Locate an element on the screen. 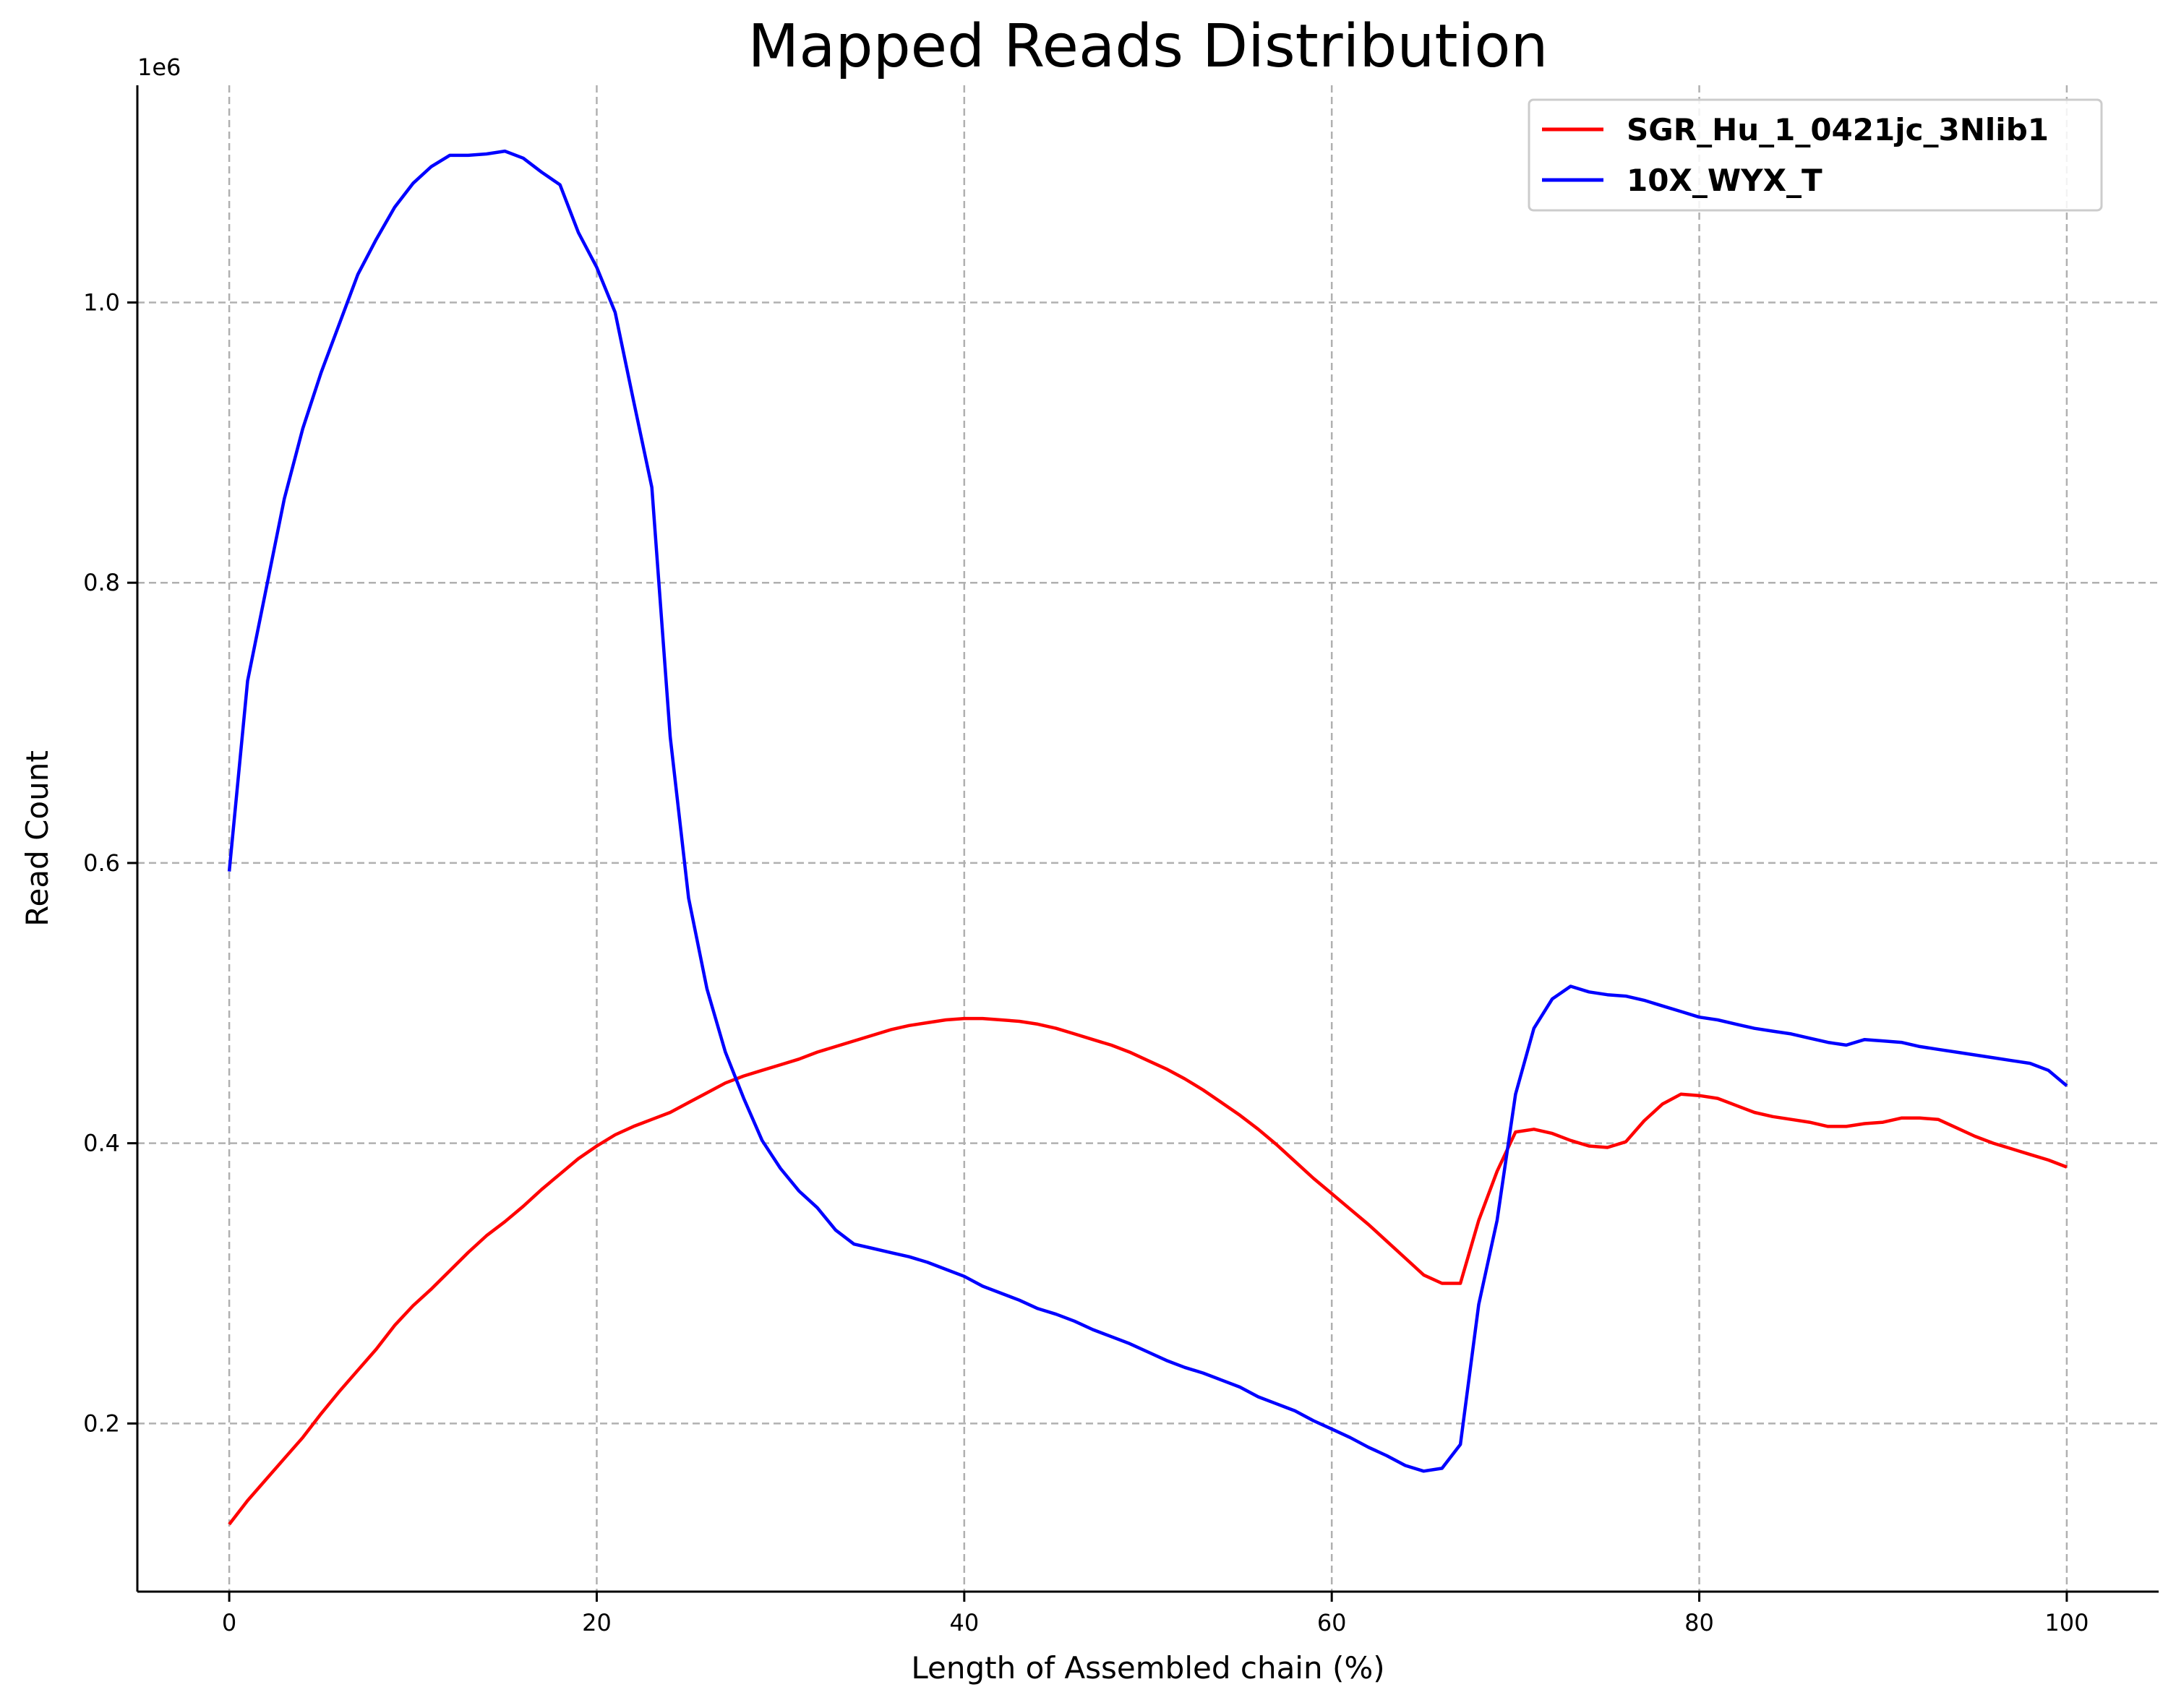  legend-label-series-1: SGR_Hu_1_0421jc_3Nlib1 is located at coordinates (1838, 129).